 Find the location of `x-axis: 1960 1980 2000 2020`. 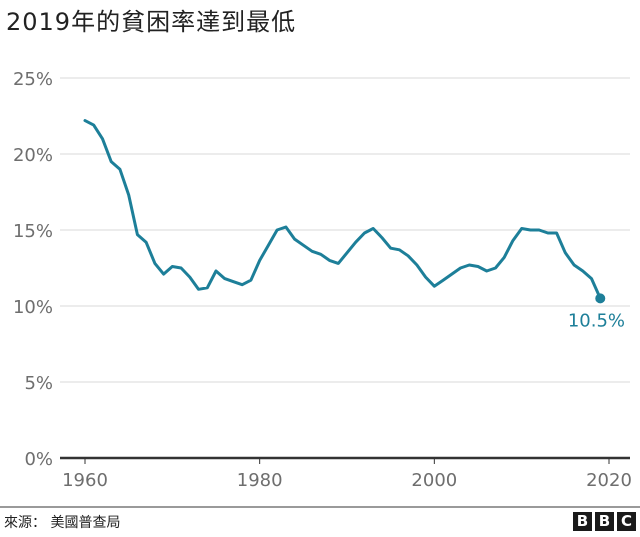

x-axis: 1960 1980 2000 2020 is located at coordinates (346, 473).